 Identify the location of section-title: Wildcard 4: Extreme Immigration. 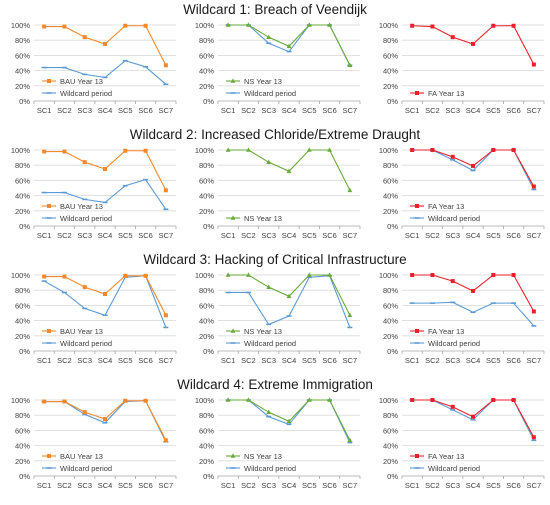
(275, 384).